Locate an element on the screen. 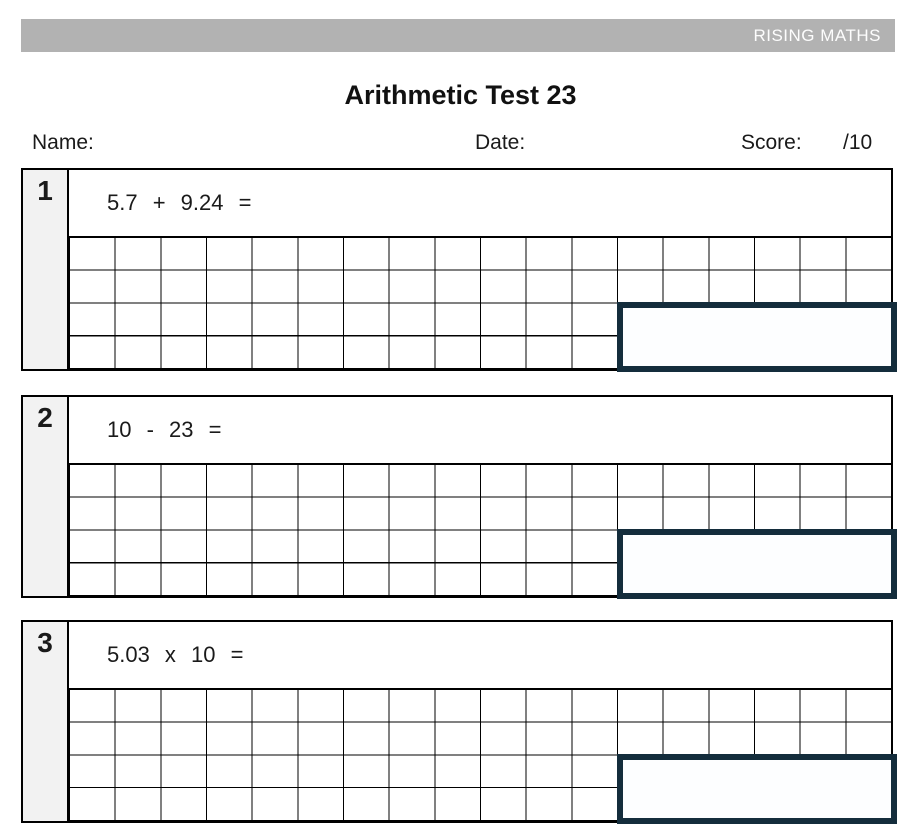 The width and height of the screenshot is (921, 824). question-number-column: 1 is located at coordinates (46, 269).